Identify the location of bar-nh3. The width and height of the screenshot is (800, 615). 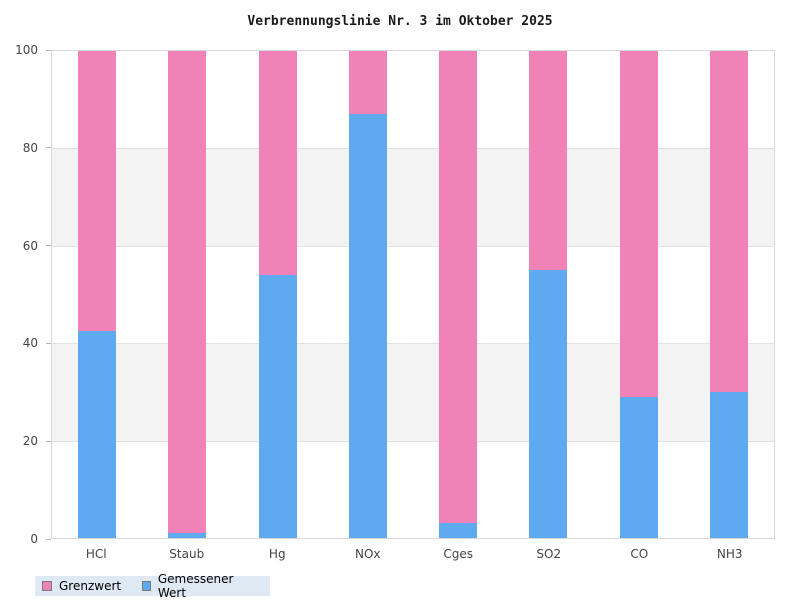
(728, 294).